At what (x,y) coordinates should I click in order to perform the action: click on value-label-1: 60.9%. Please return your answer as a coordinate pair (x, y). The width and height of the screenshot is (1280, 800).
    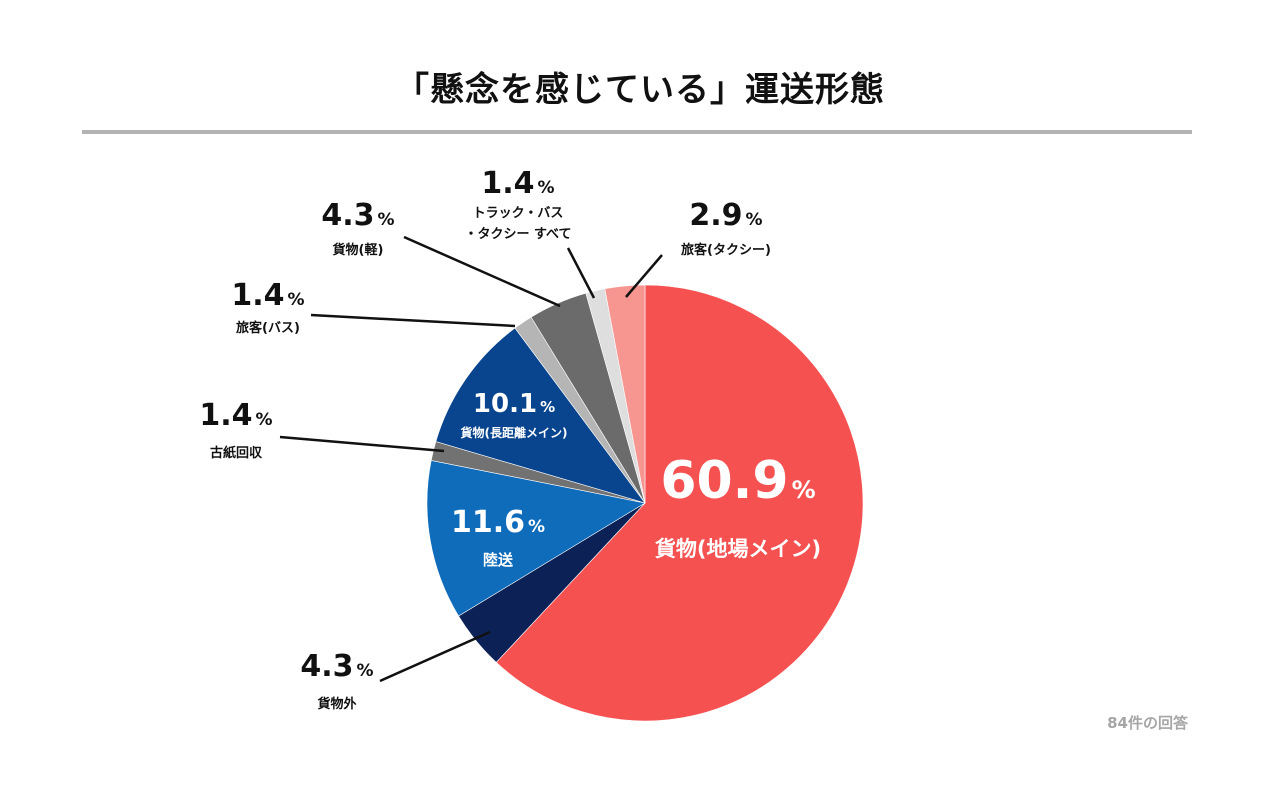
    Looking at the image, I should click on (737, 481).